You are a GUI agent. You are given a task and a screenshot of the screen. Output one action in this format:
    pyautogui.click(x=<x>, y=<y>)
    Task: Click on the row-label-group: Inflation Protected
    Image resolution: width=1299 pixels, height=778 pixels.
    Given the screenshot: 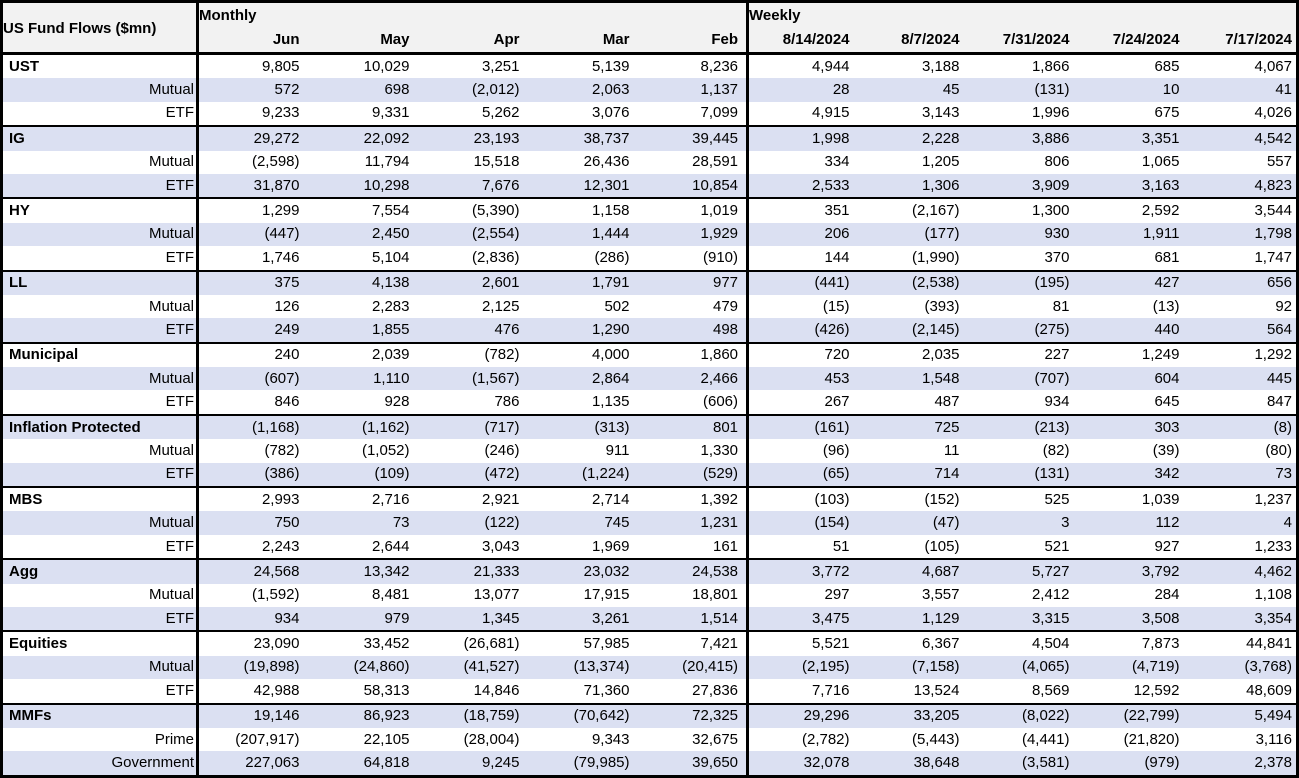 What is the action you would take?
    pyautogui.click(x=100, y=426)
    